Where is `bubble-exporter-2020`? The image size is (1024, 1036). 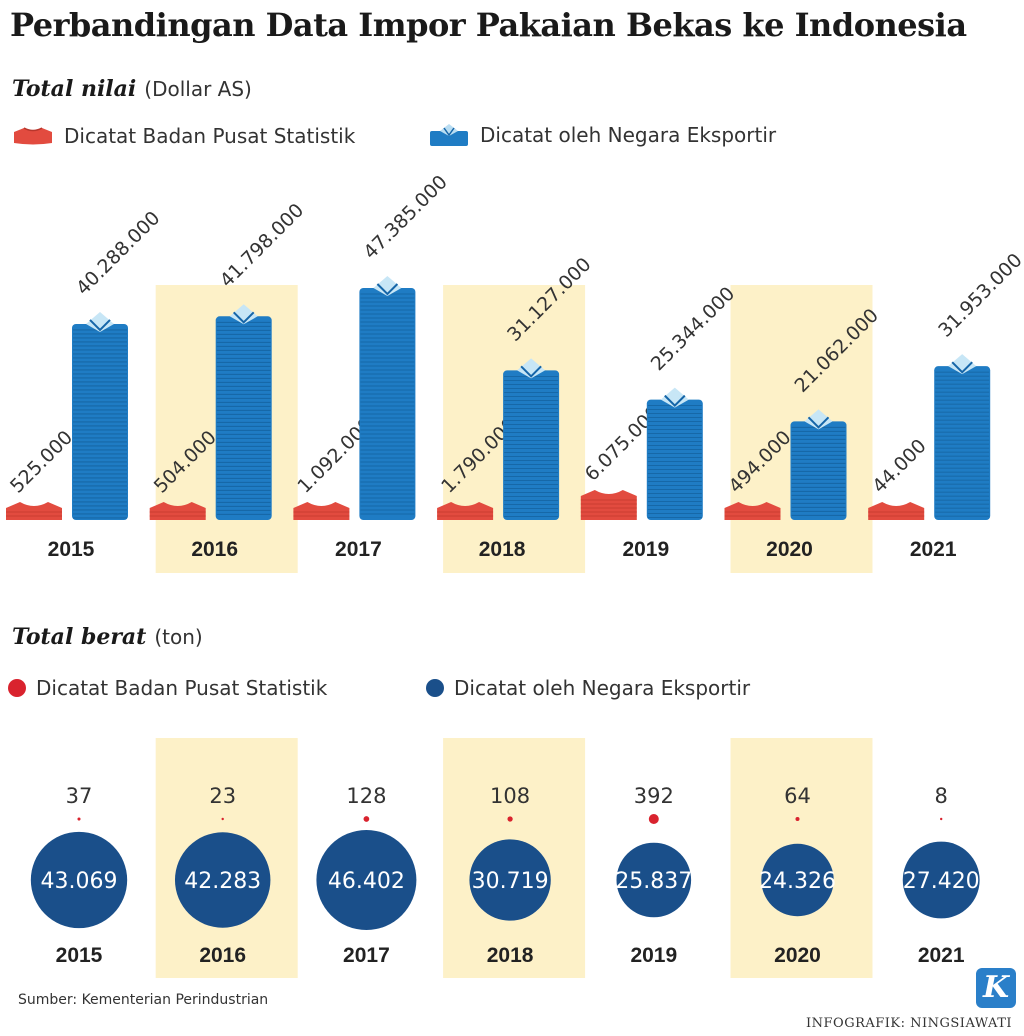 bubble-exporter-2020 is located at coordinates (797, 880).